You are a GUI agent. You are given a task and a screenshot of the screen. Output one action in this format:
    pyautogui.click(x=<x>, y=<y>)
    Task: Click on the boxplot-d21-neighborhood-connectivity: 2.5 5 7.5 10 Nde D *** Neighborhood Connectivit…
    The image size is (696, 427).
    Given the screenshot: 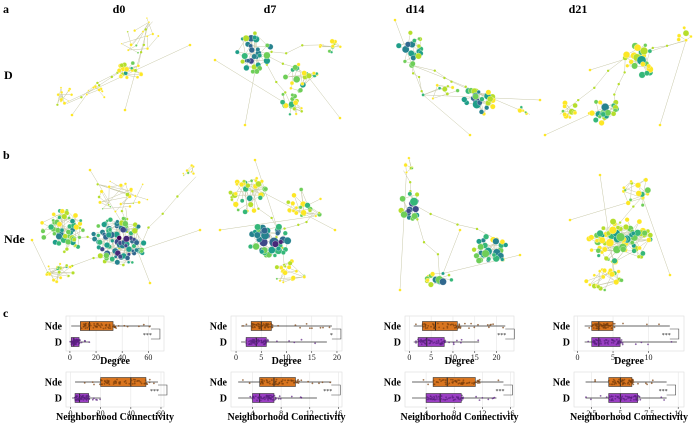 What is the action you would take?
    pyautogui.click(x=620, y=397)
    